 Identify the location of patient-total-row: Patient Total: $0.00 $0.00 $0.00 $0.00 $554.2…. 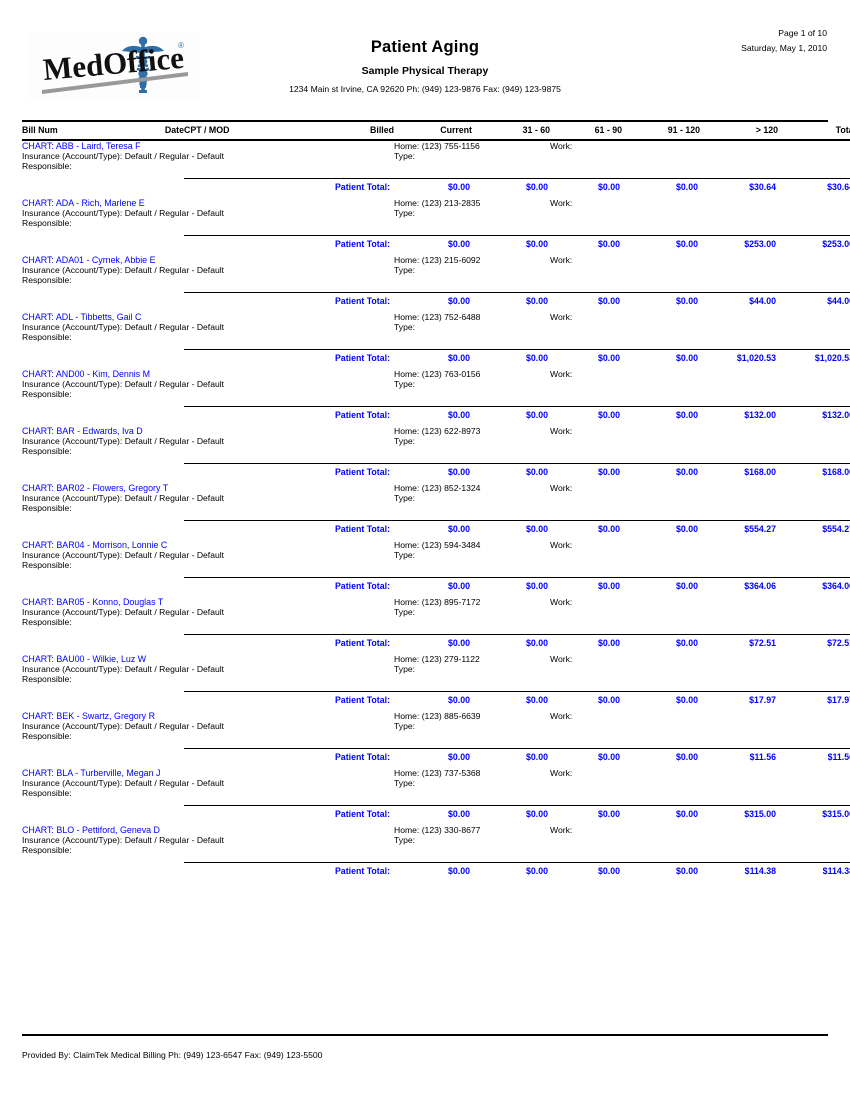
(436, 531).